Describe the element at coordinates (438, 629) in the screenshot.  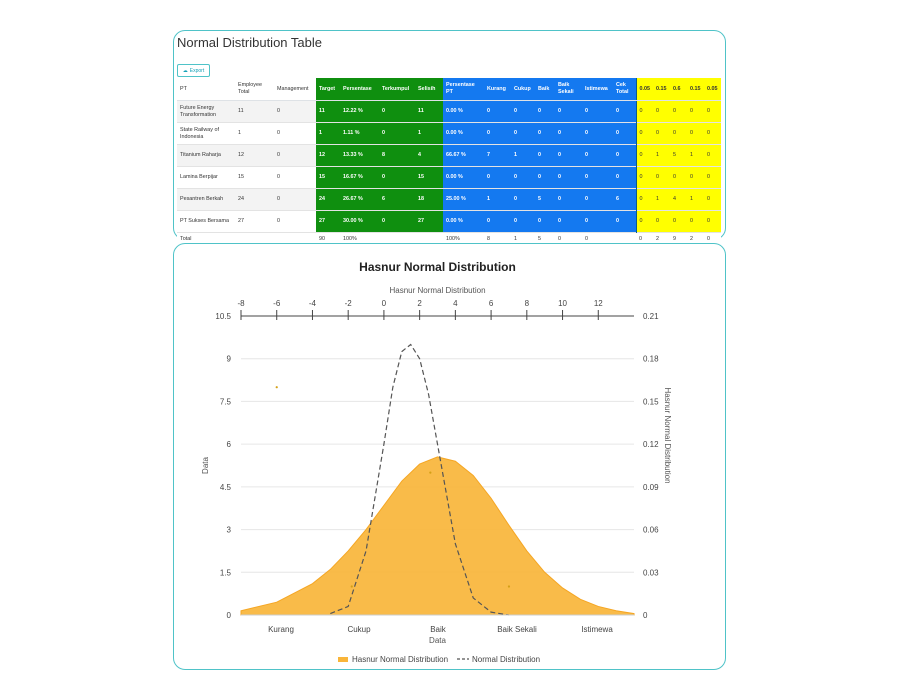
I see `x-category-label: Baik` at that location.